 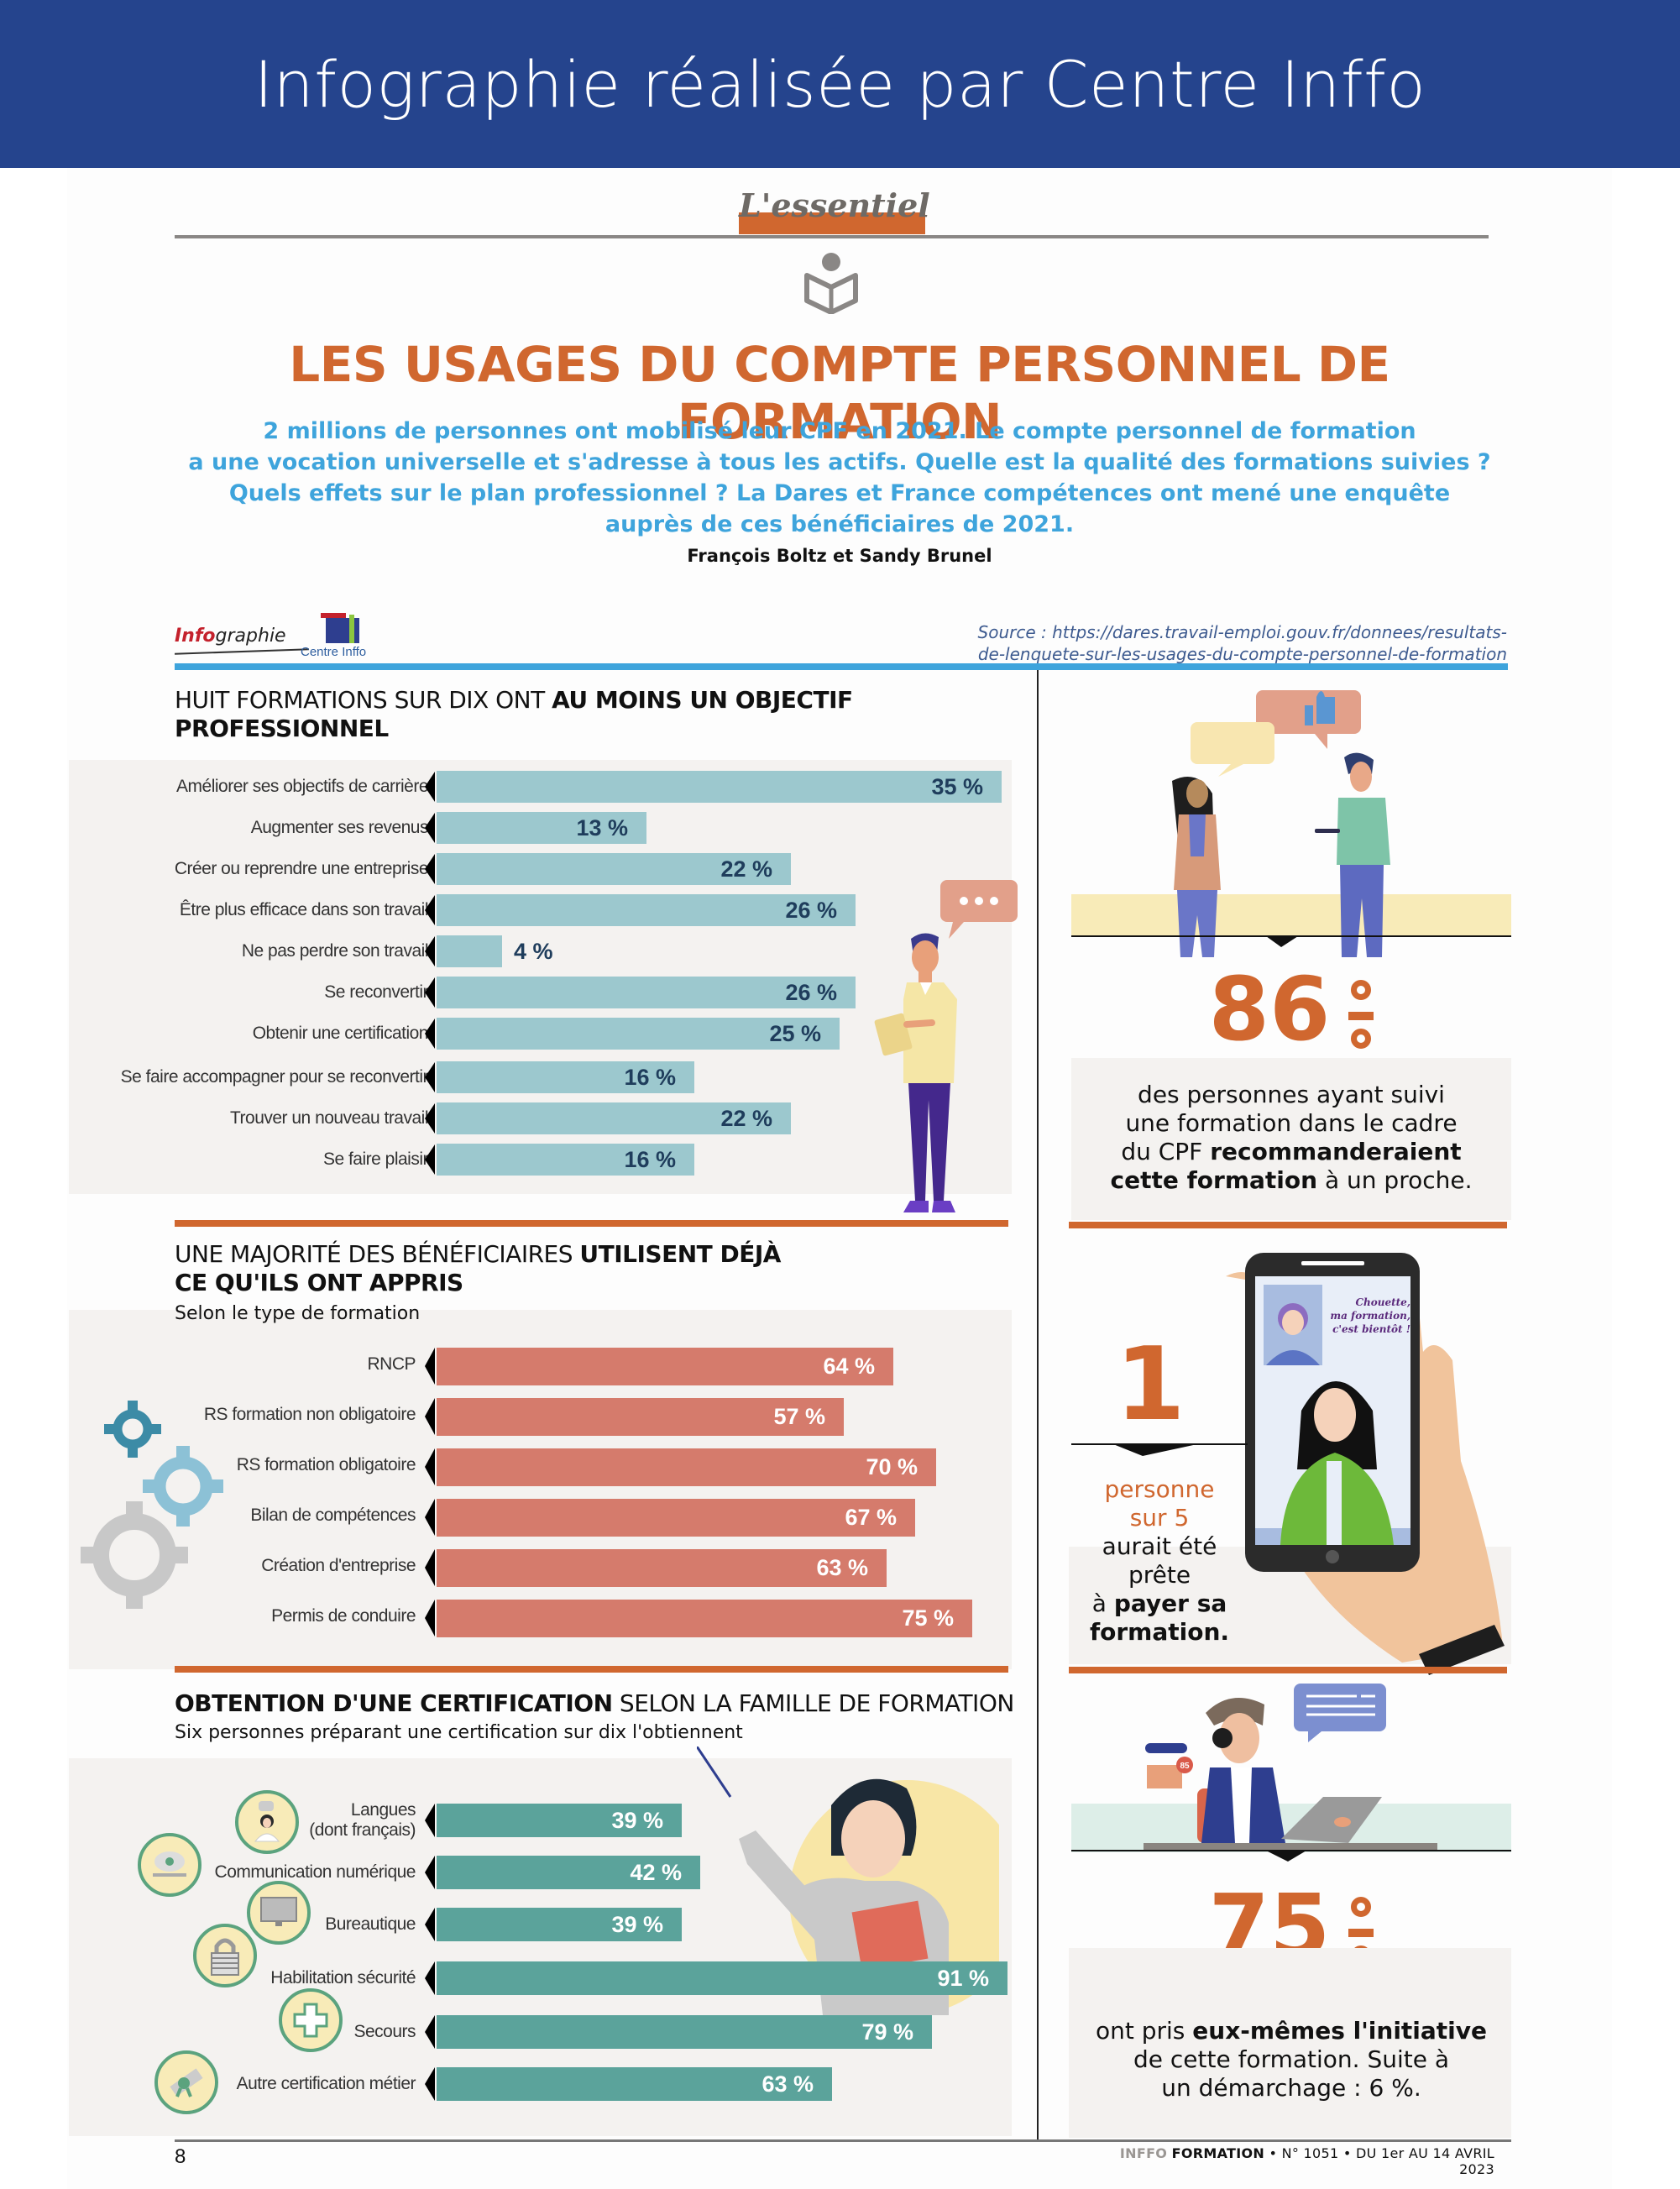 I want to click on bar: 22 %, so click(x=614, y=869).